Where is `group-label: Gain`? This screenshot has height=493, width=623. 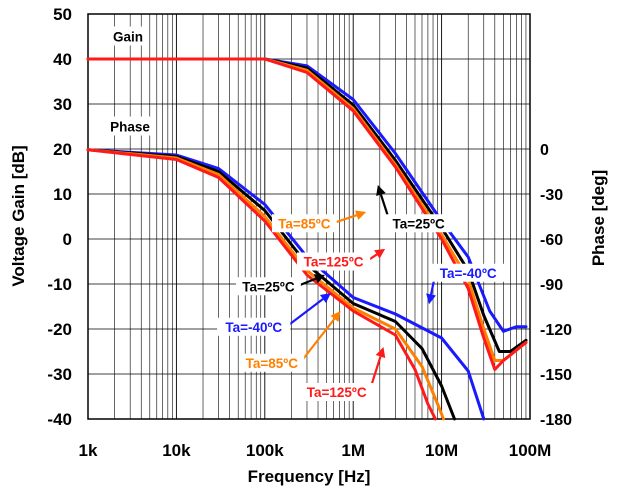
group-label: Gain is located at coordinates (128, 37).